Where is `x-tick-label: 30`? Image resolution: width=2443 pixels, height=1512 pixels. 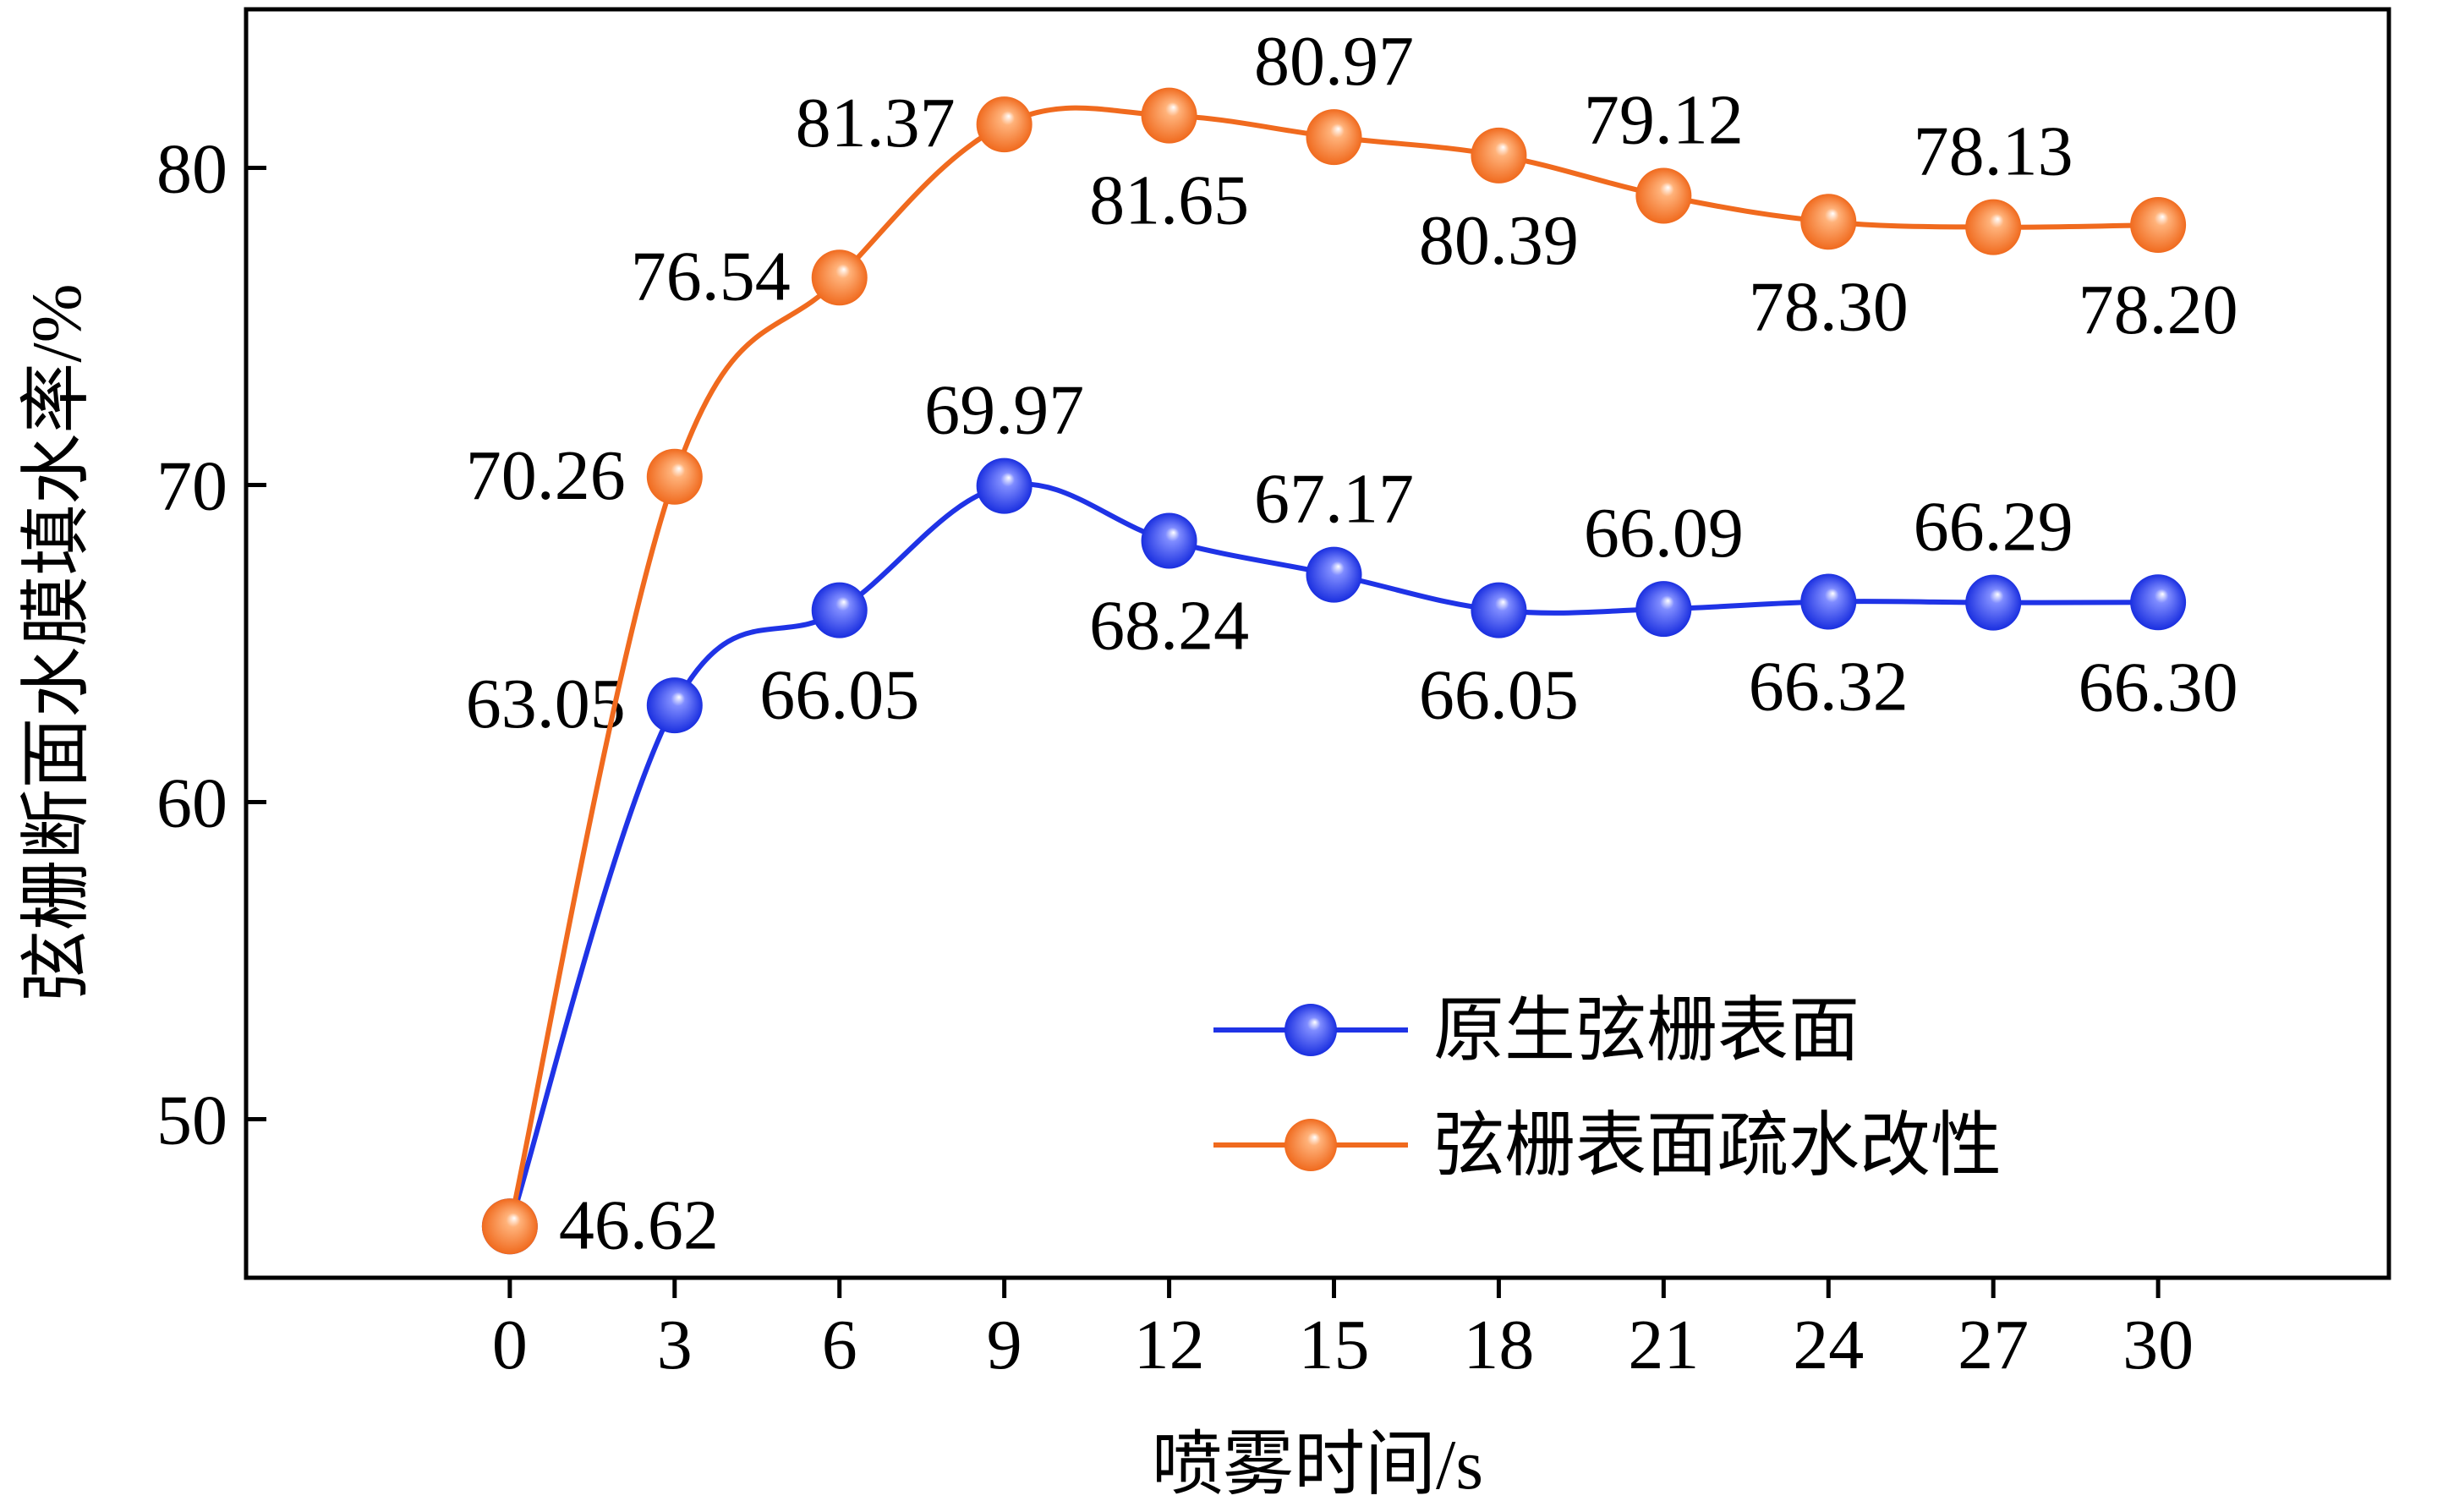 x-tick-label: 30 is located at coordinates (2159, 1345).